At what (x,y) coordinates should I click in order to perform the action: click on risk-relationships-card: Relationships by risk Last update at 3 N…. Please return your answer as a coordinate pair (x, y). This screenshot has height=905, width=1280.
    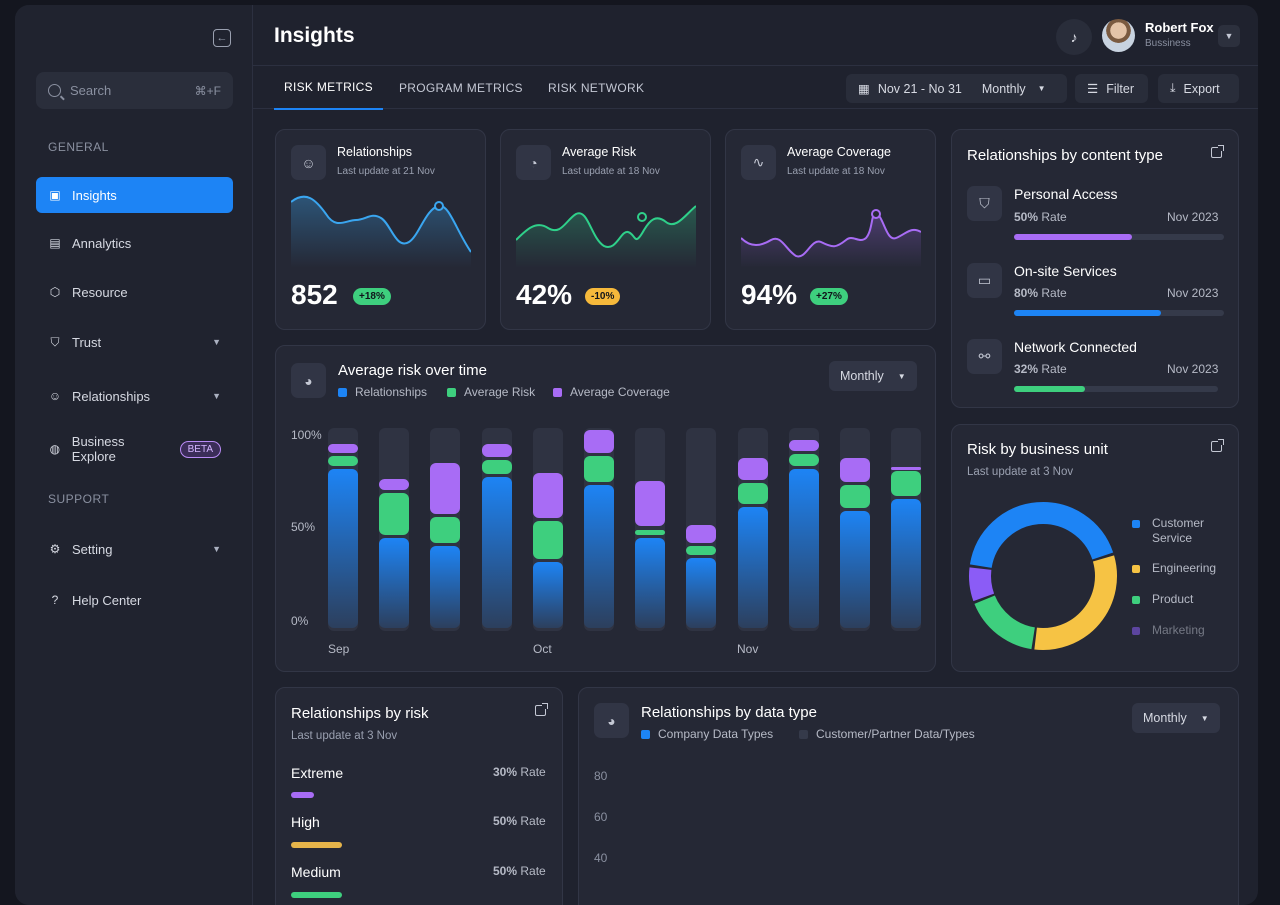
    Looking at the image, I should click on (419, 796).